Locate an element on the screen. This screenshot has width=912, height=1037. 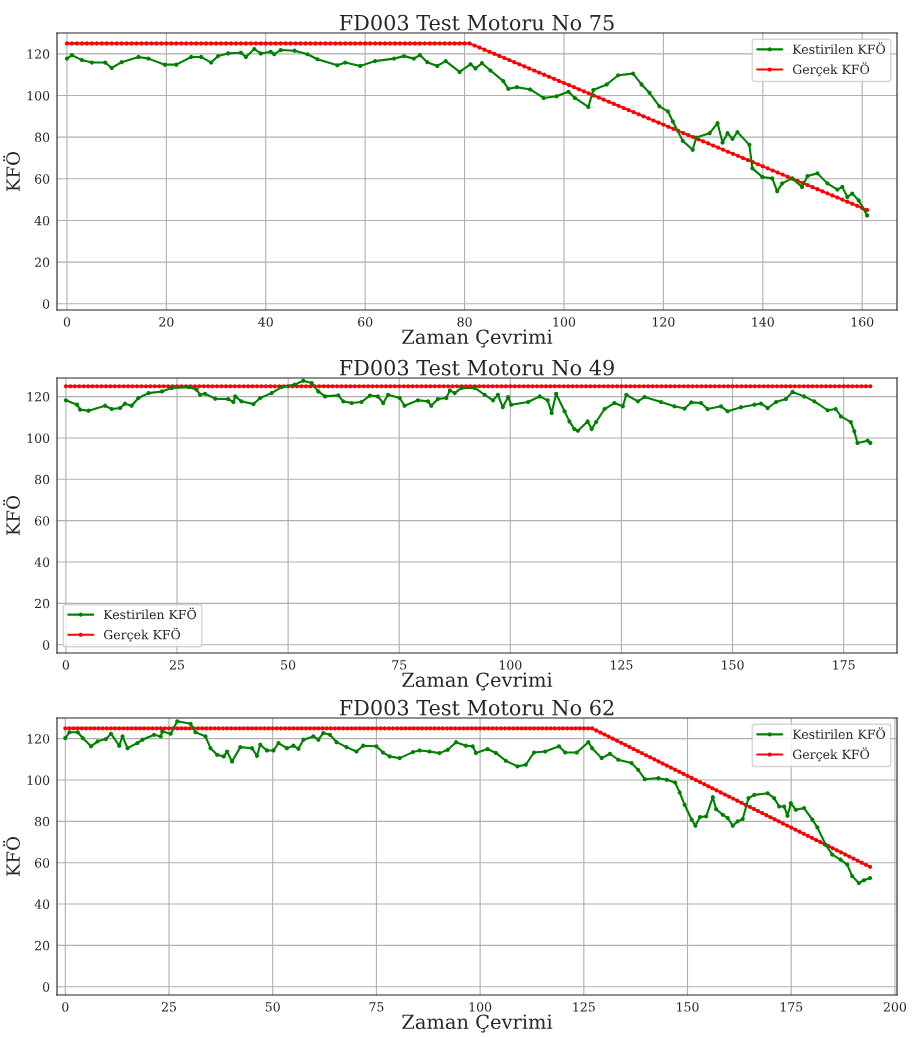
x-tick-label: 200 is located at coordinates (895, 1007).